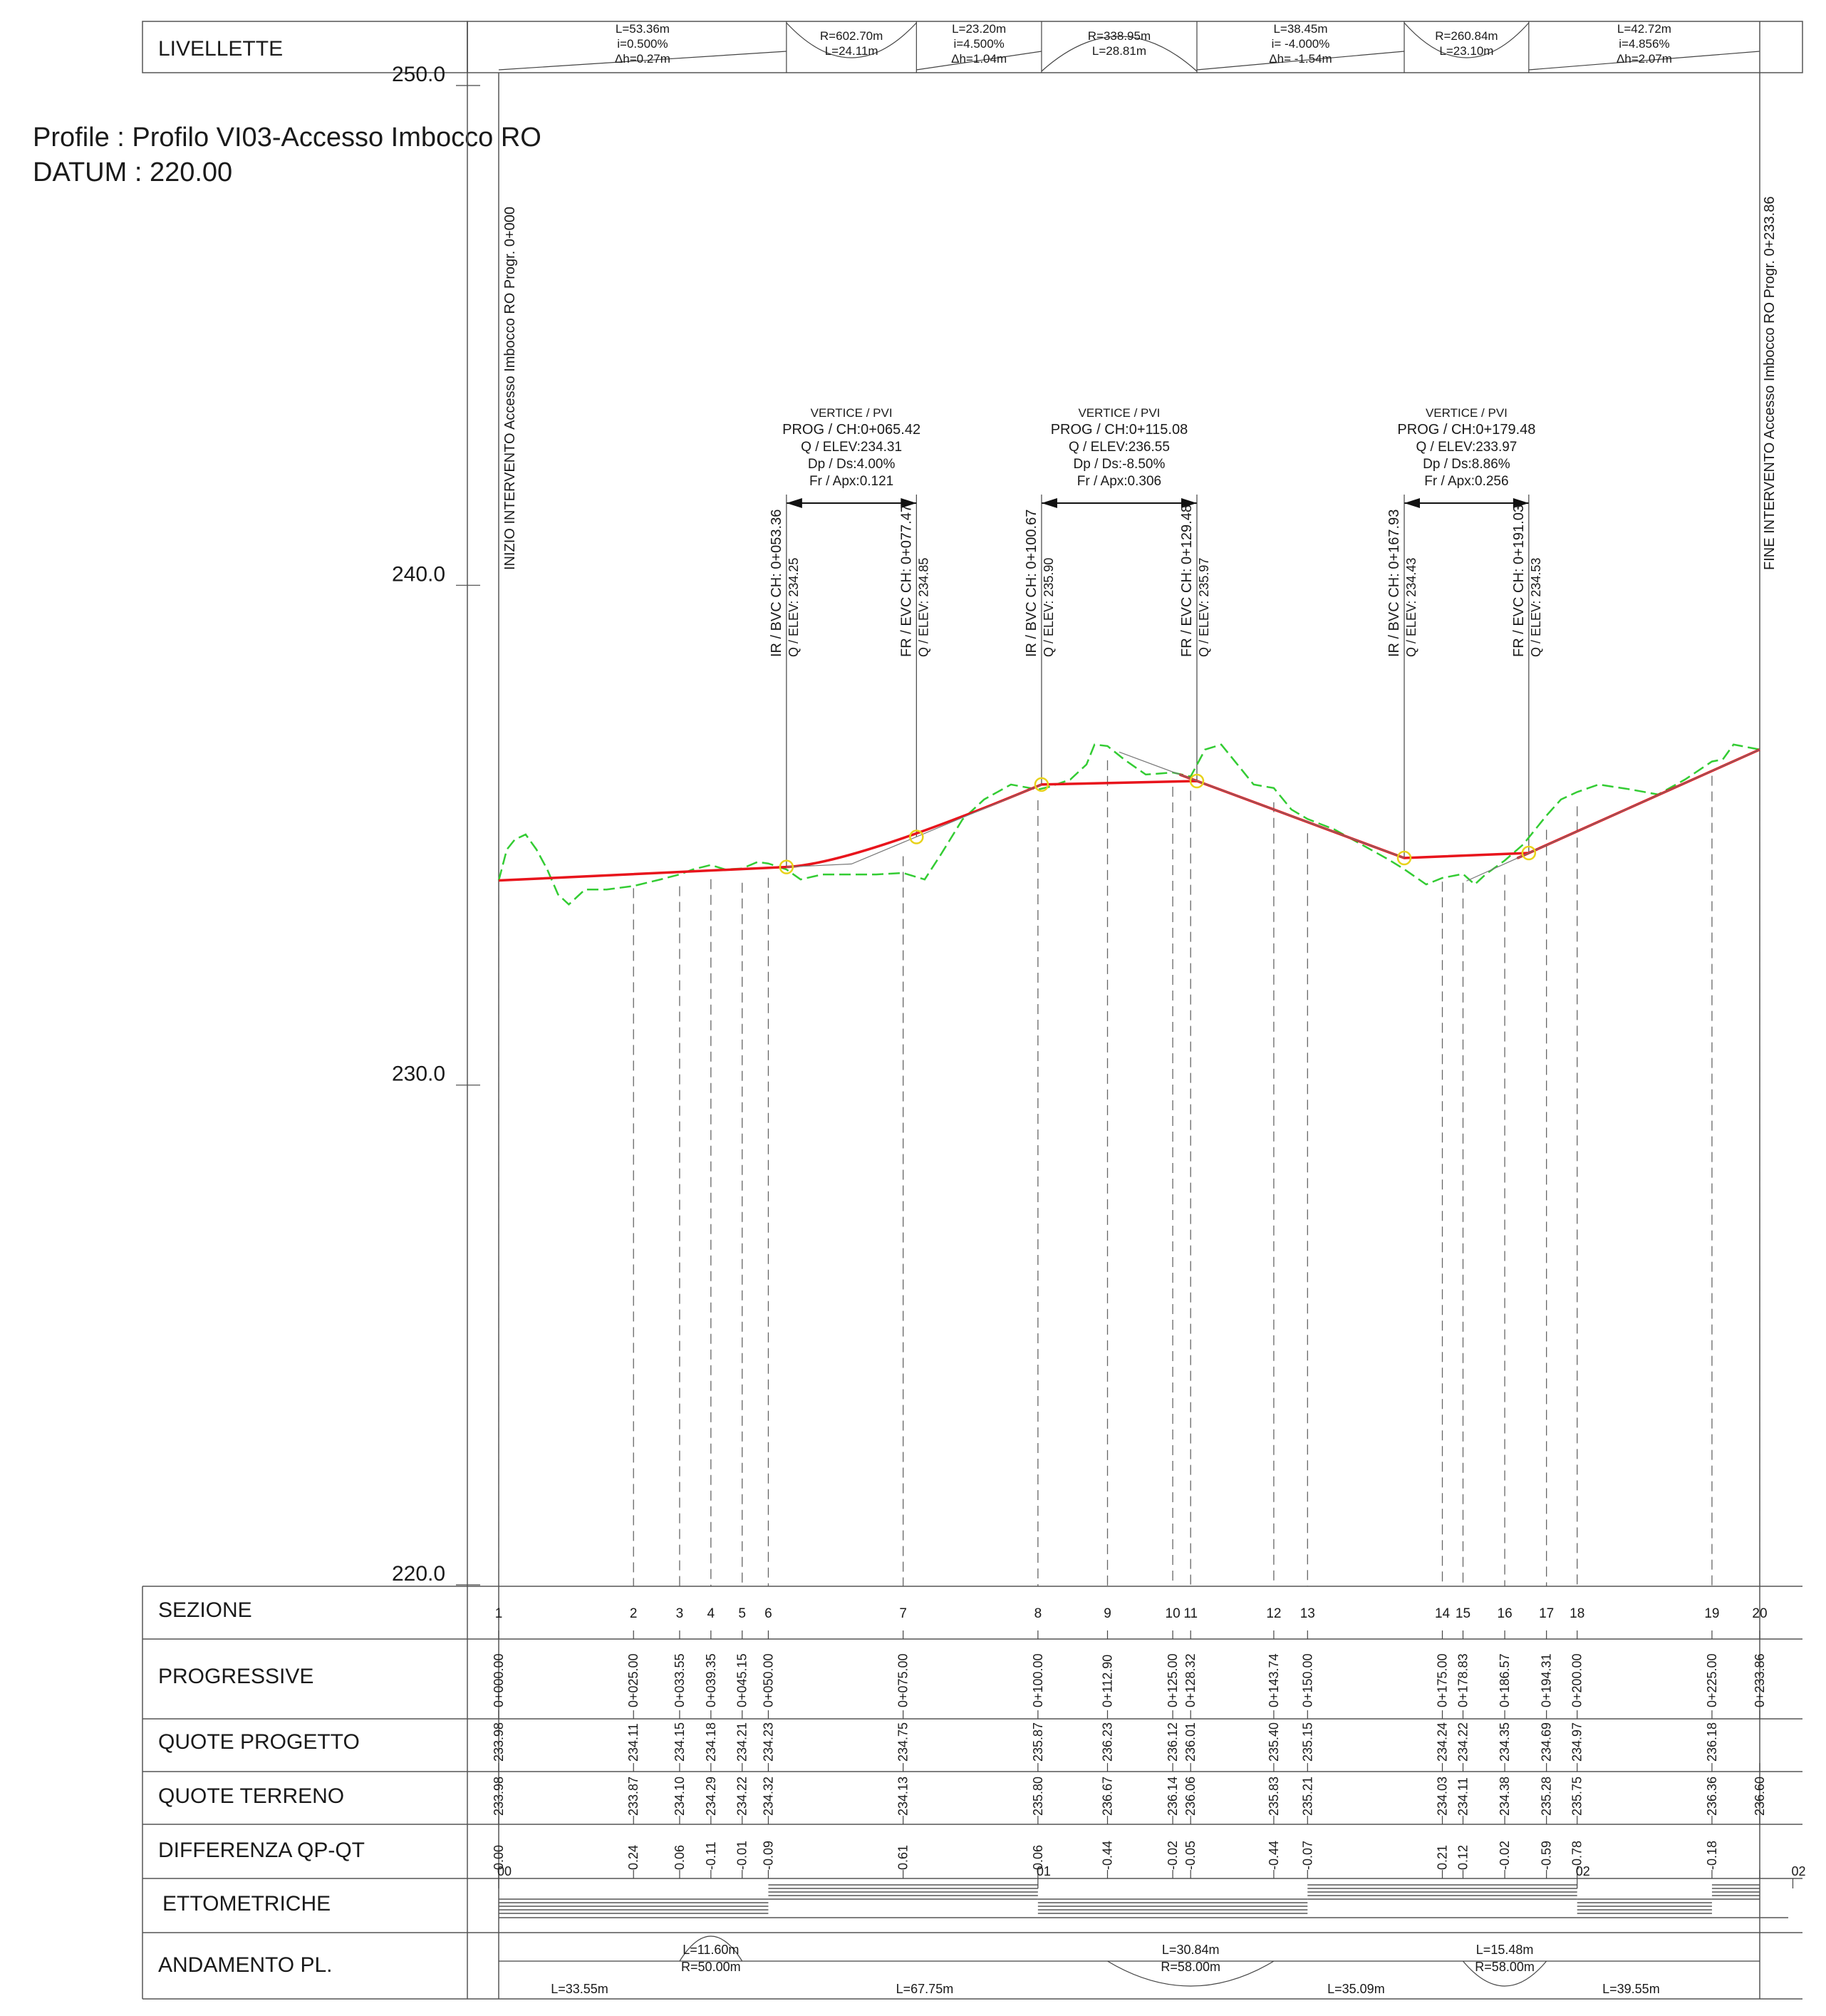 This screenshot has width=1826, height=2016. Describe the element at coordinates (633, 1680) in the screenshot. I see `section-progressive: 0+025.00` at that location.